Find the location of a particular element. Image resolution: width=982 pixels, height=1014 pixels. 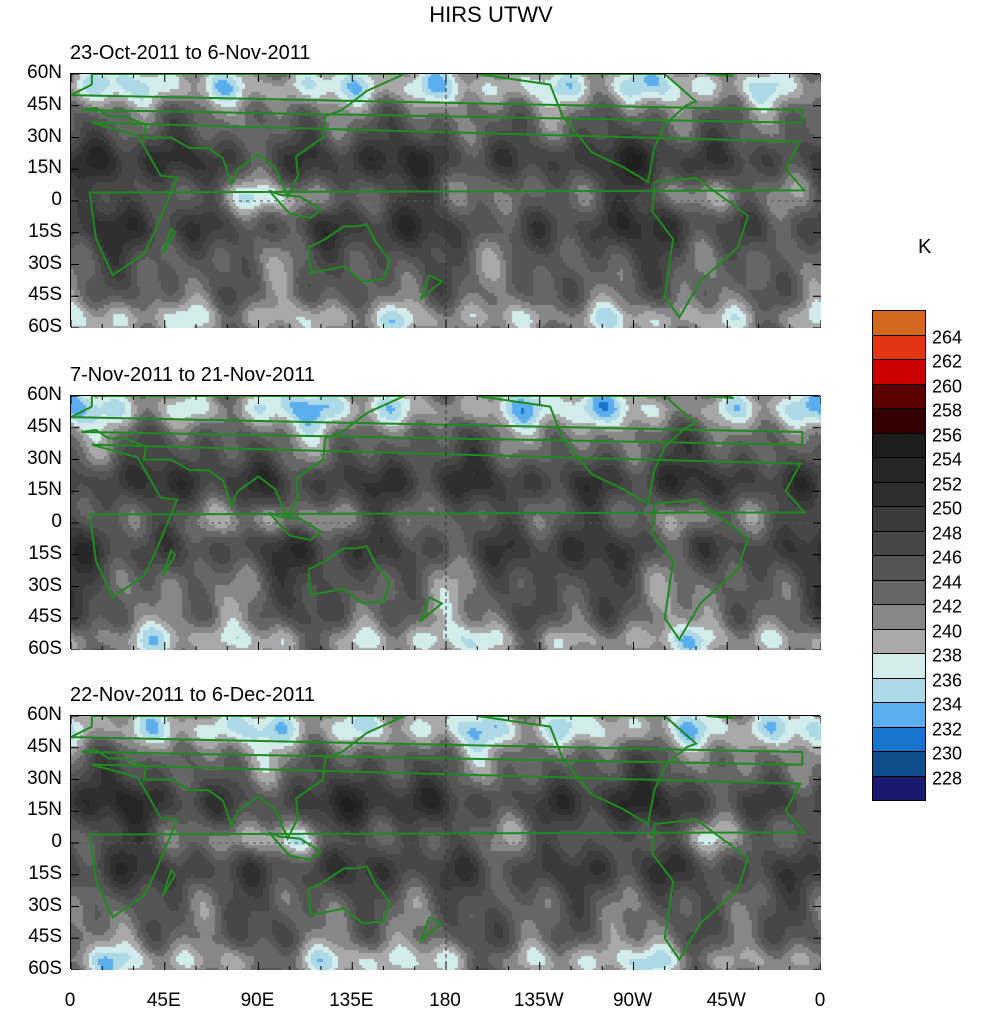

lon-tick-label: 135E is located at coordinates (351, 1000).